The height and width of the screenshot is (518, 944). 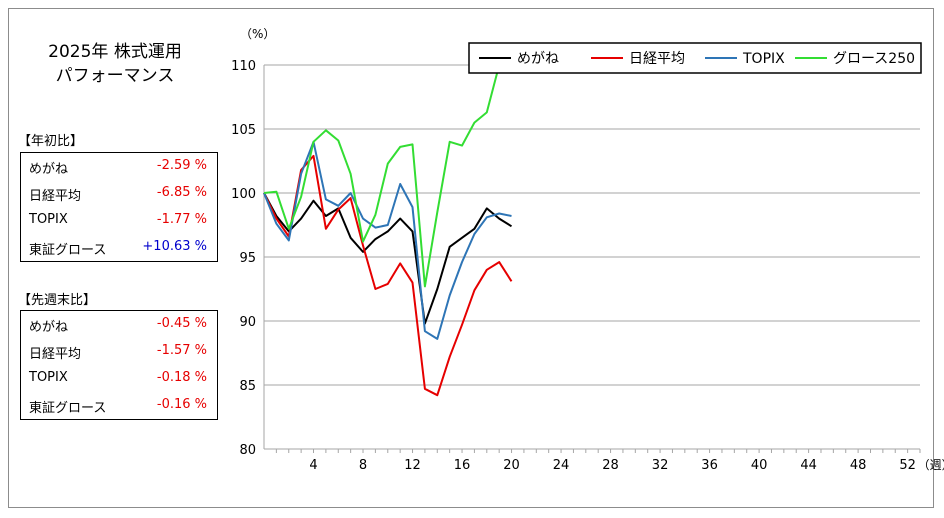 I want to click on ytd-label: TOPIX, so click(x=48, y=219).